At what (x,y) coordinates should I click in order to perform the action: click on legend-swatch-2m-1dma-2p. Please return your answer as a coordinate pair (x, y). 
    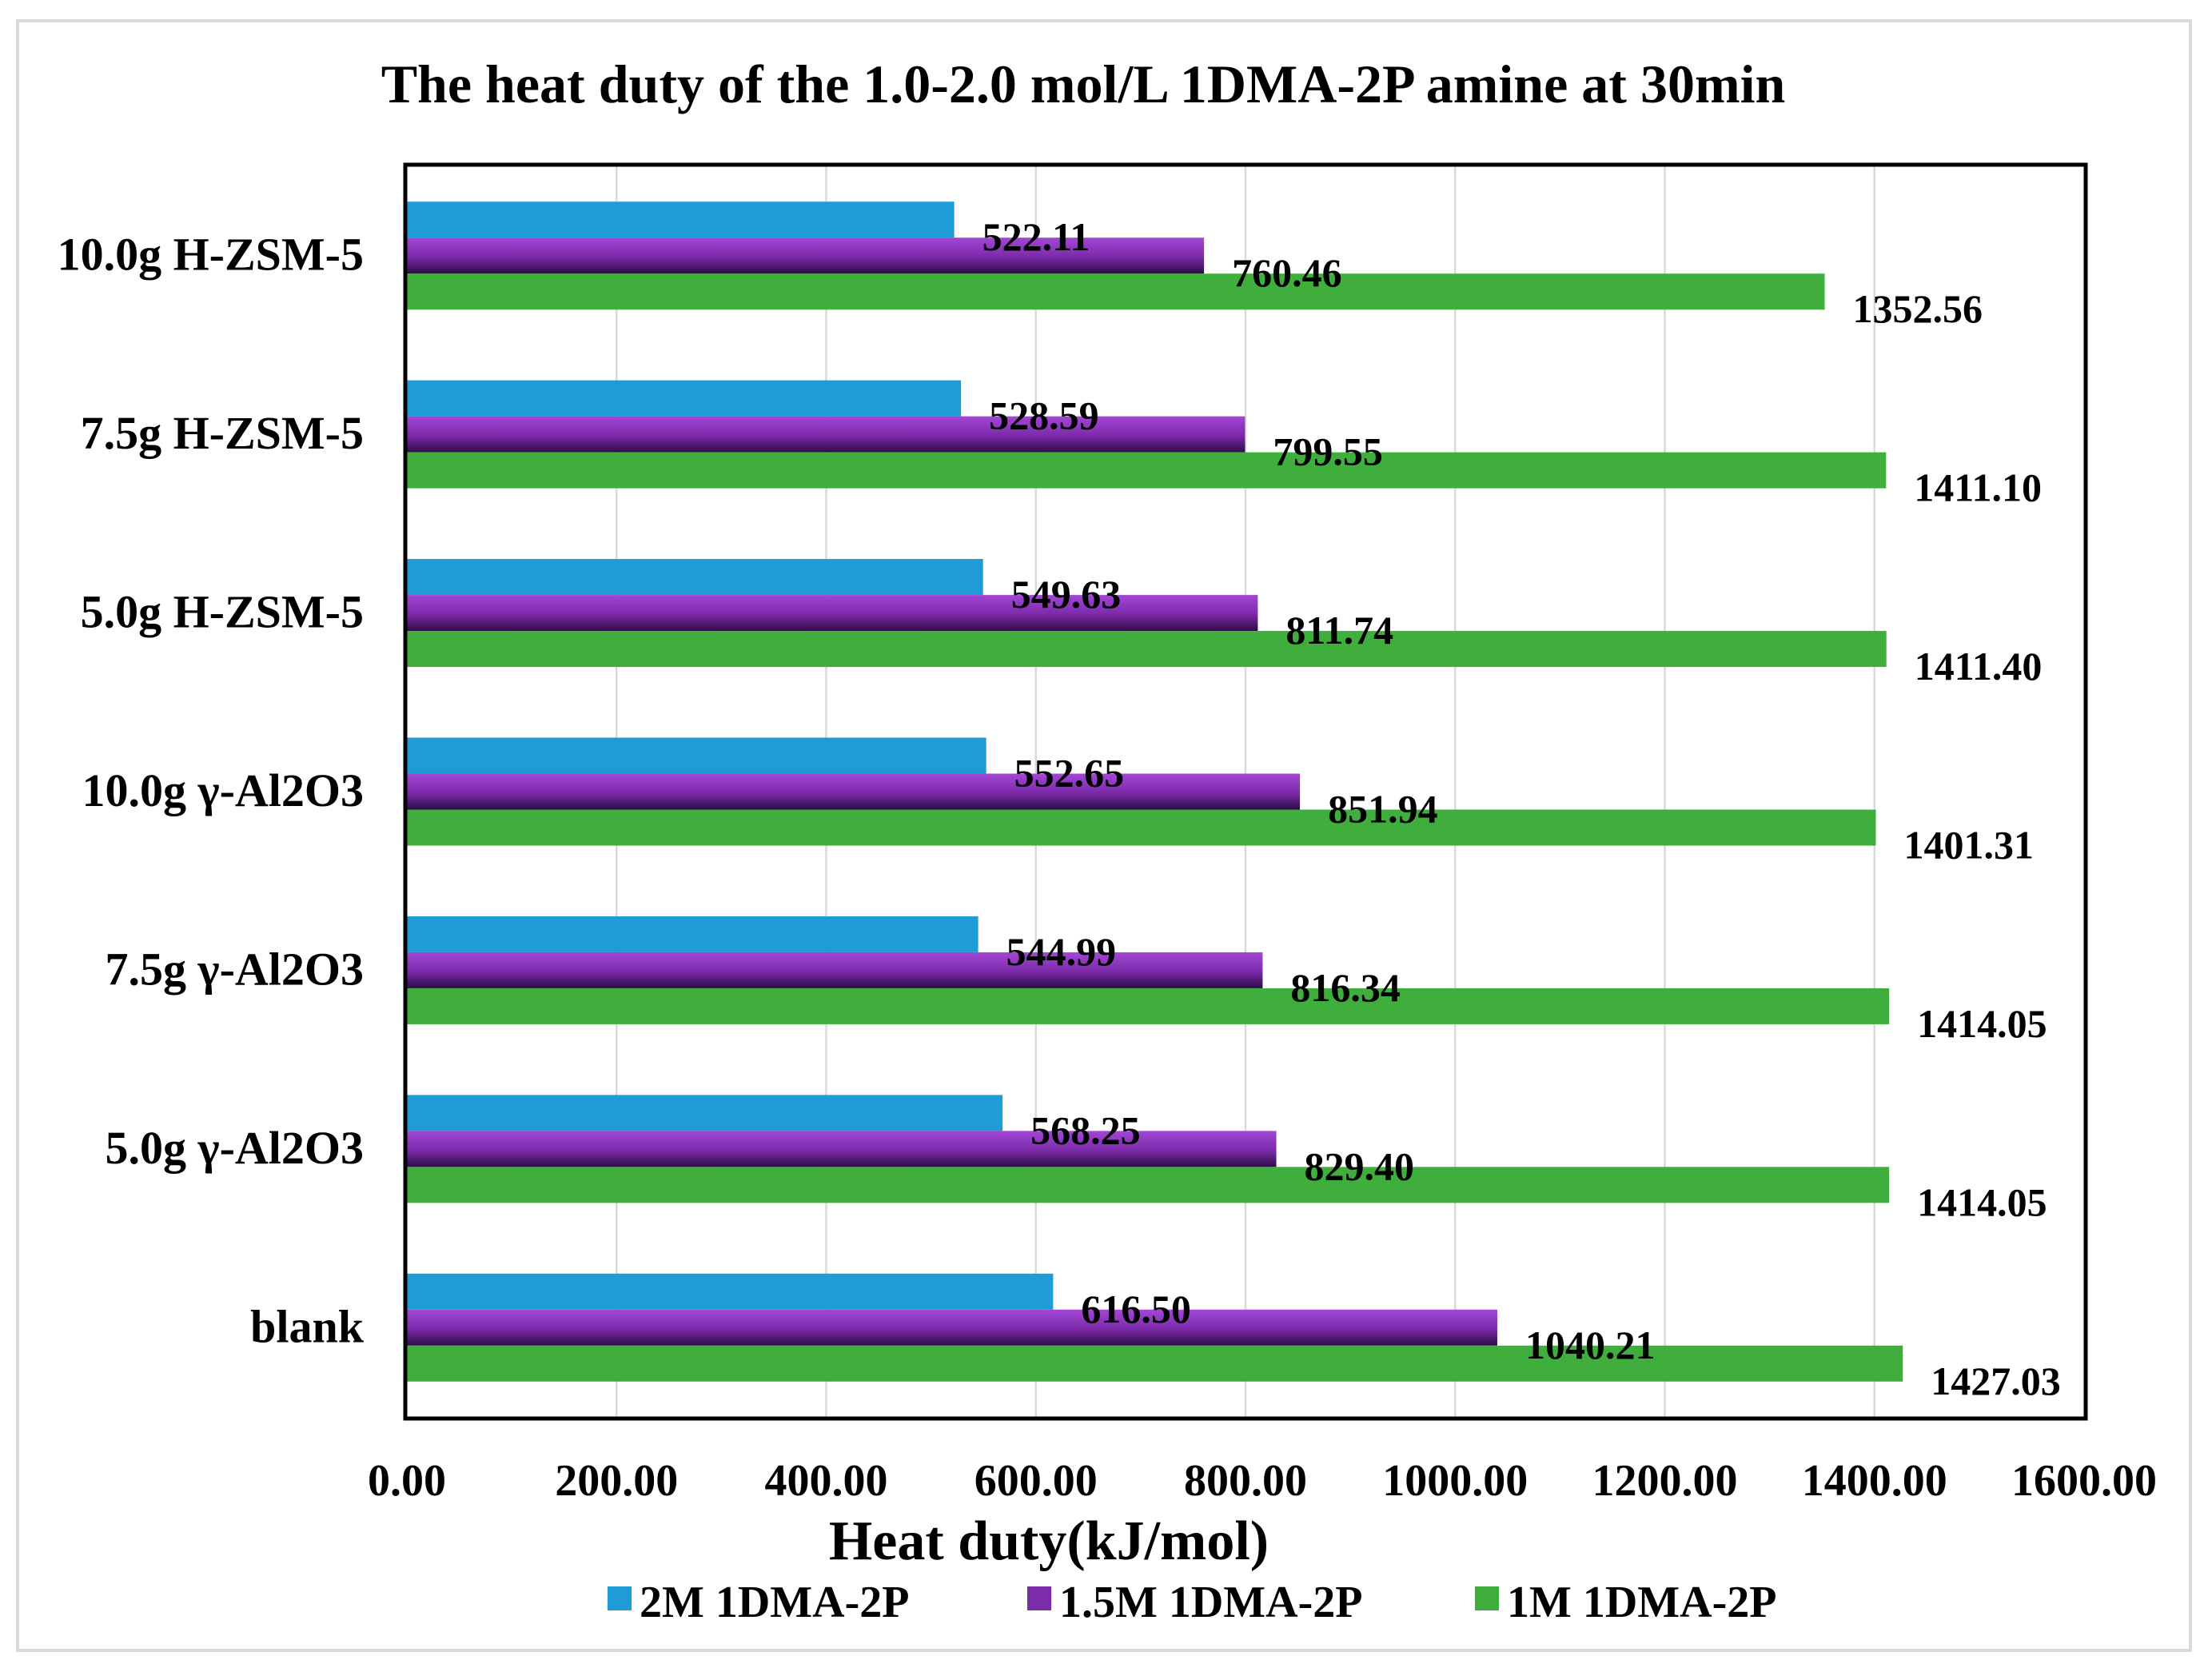
    Looking at the image, I should click on (620, 1598).